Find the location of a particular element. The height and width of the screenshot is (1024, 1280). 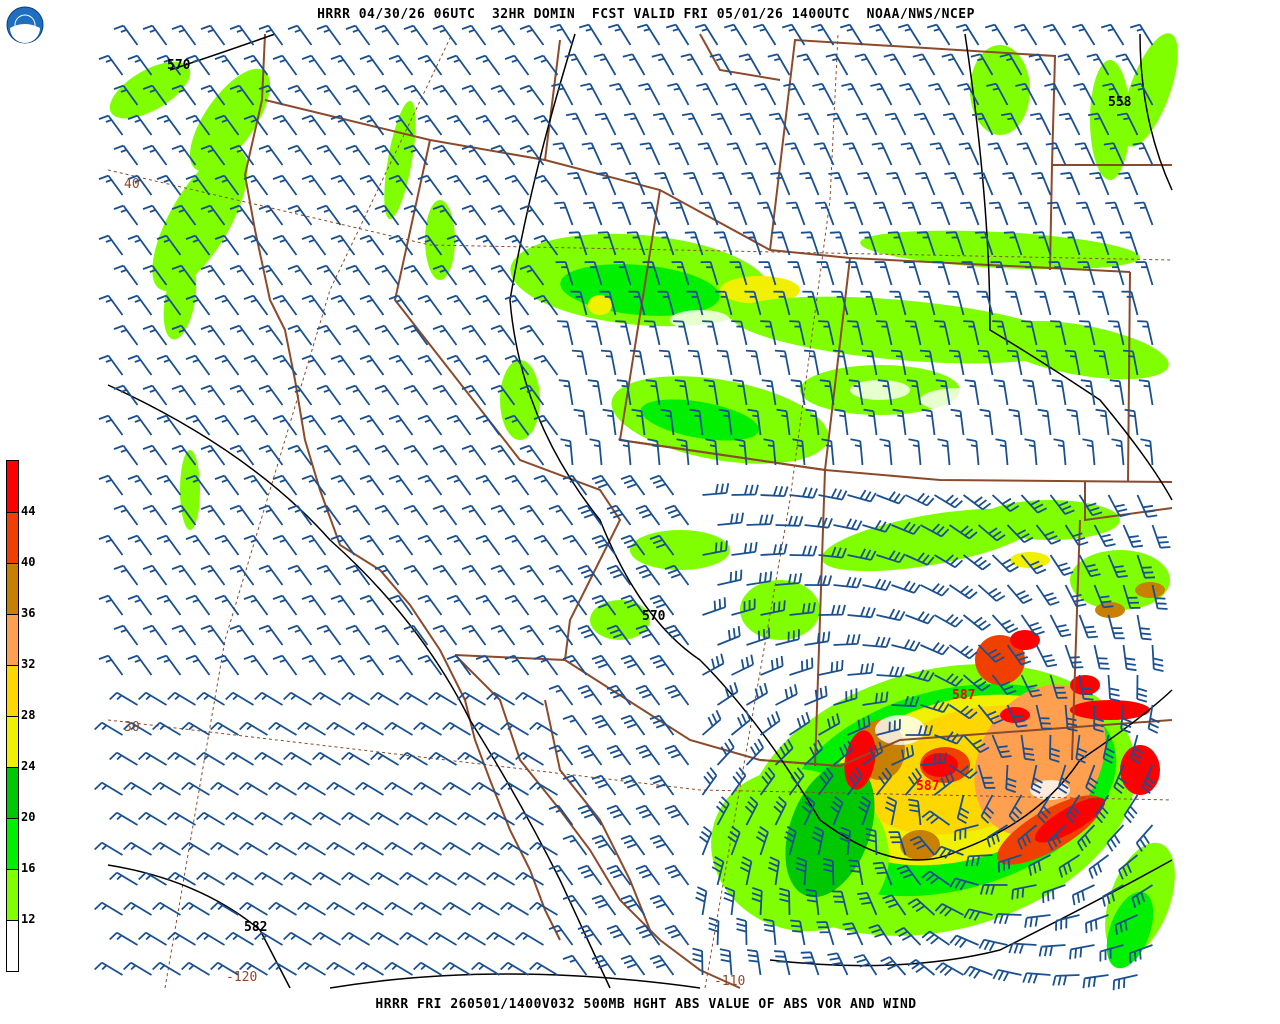

colorbar-label: 20 is located at coordinates (28, 817).